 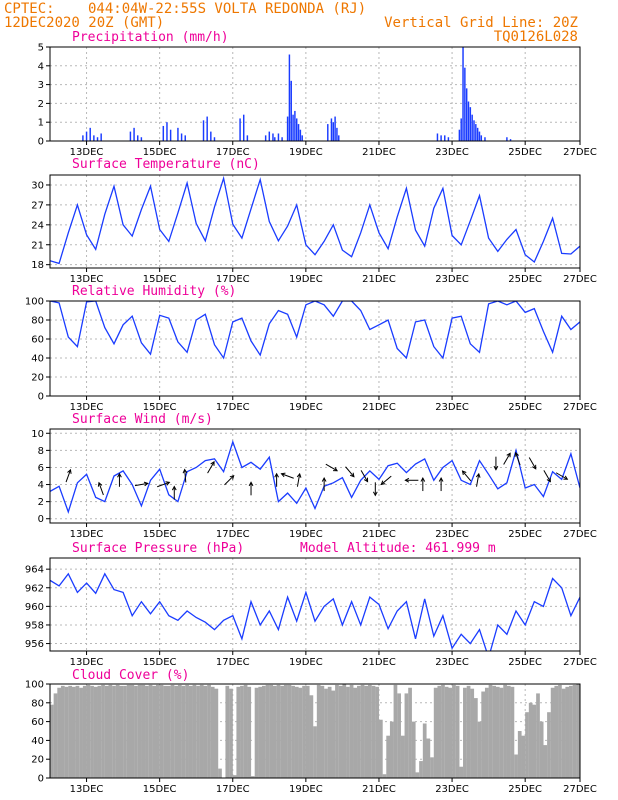 What do you see at coordinates (41, 468) in the screenshot?
I see `wind-ytick-label: 6` at bounding box center [41, 468].